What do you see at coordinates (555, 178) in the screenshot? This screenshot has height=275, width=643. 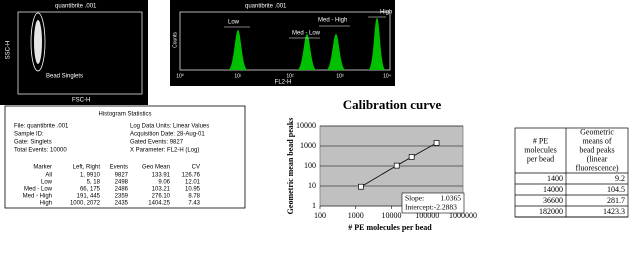 I see `table-cell: 1400` at bounding box center [555, 178].